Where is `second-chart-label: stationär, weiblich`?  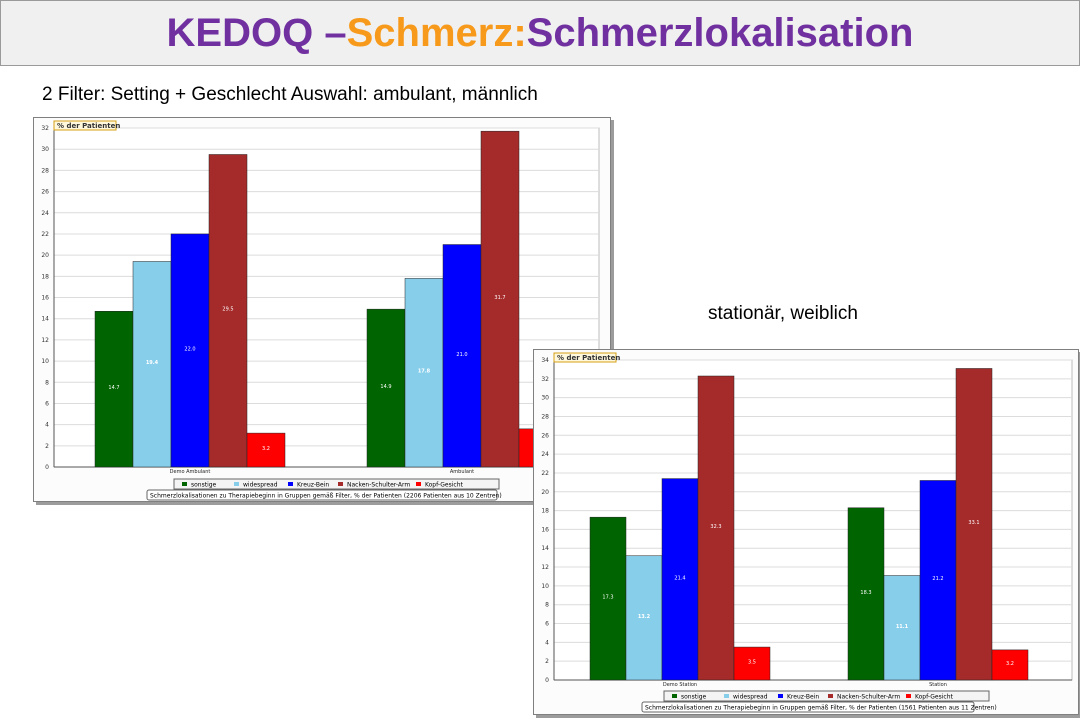
second-chart-label: stationär, weiblich is located at coordinates (783, 313).